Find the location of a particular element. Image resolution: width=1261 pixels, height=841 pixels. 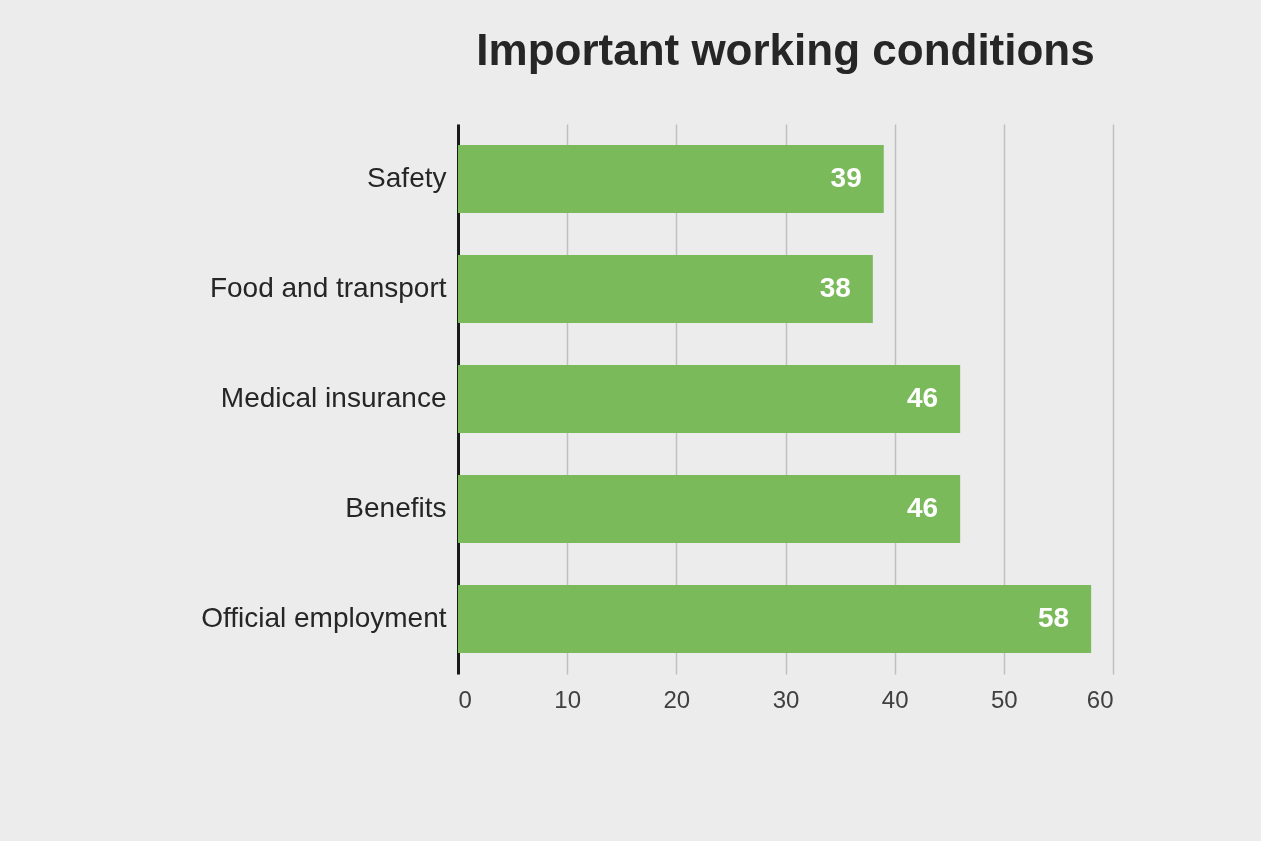

x-tick-label: 40 is located at coordinates (895, 699).